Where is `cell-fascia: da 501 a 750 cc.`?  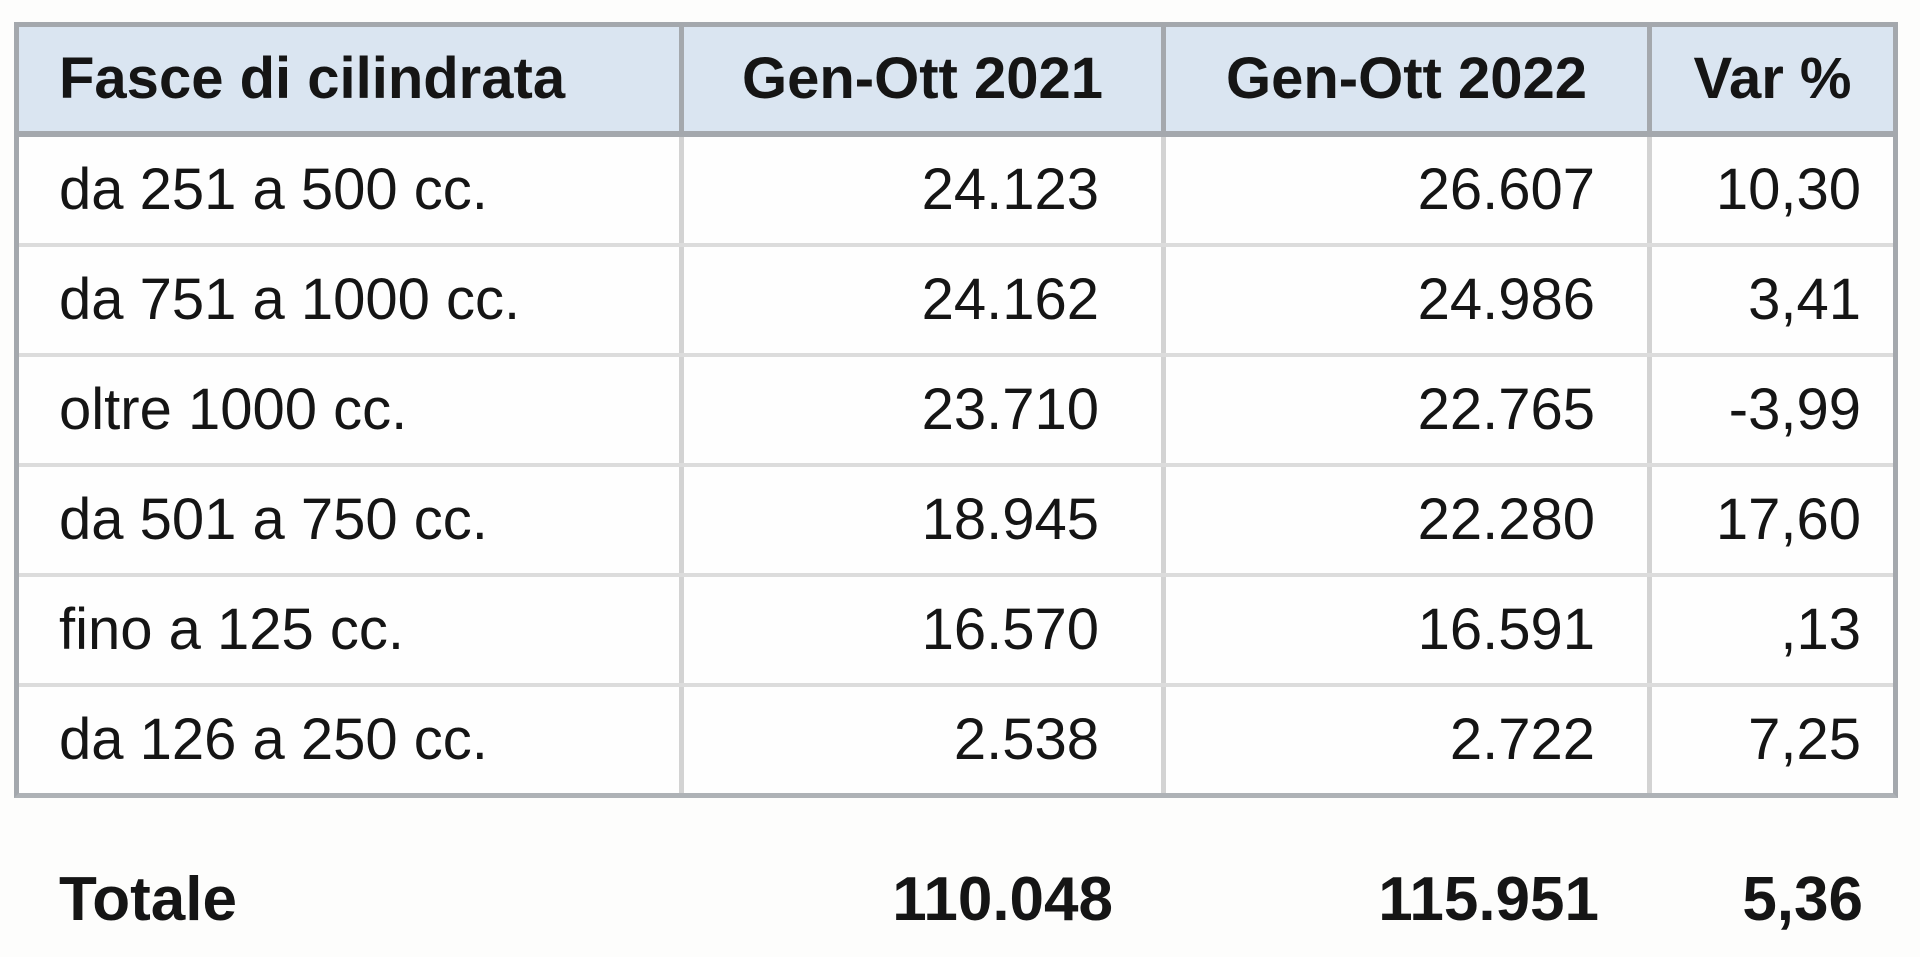 cell-fascia: da 501 a 750 cc. is located at coordinates (349, 520).